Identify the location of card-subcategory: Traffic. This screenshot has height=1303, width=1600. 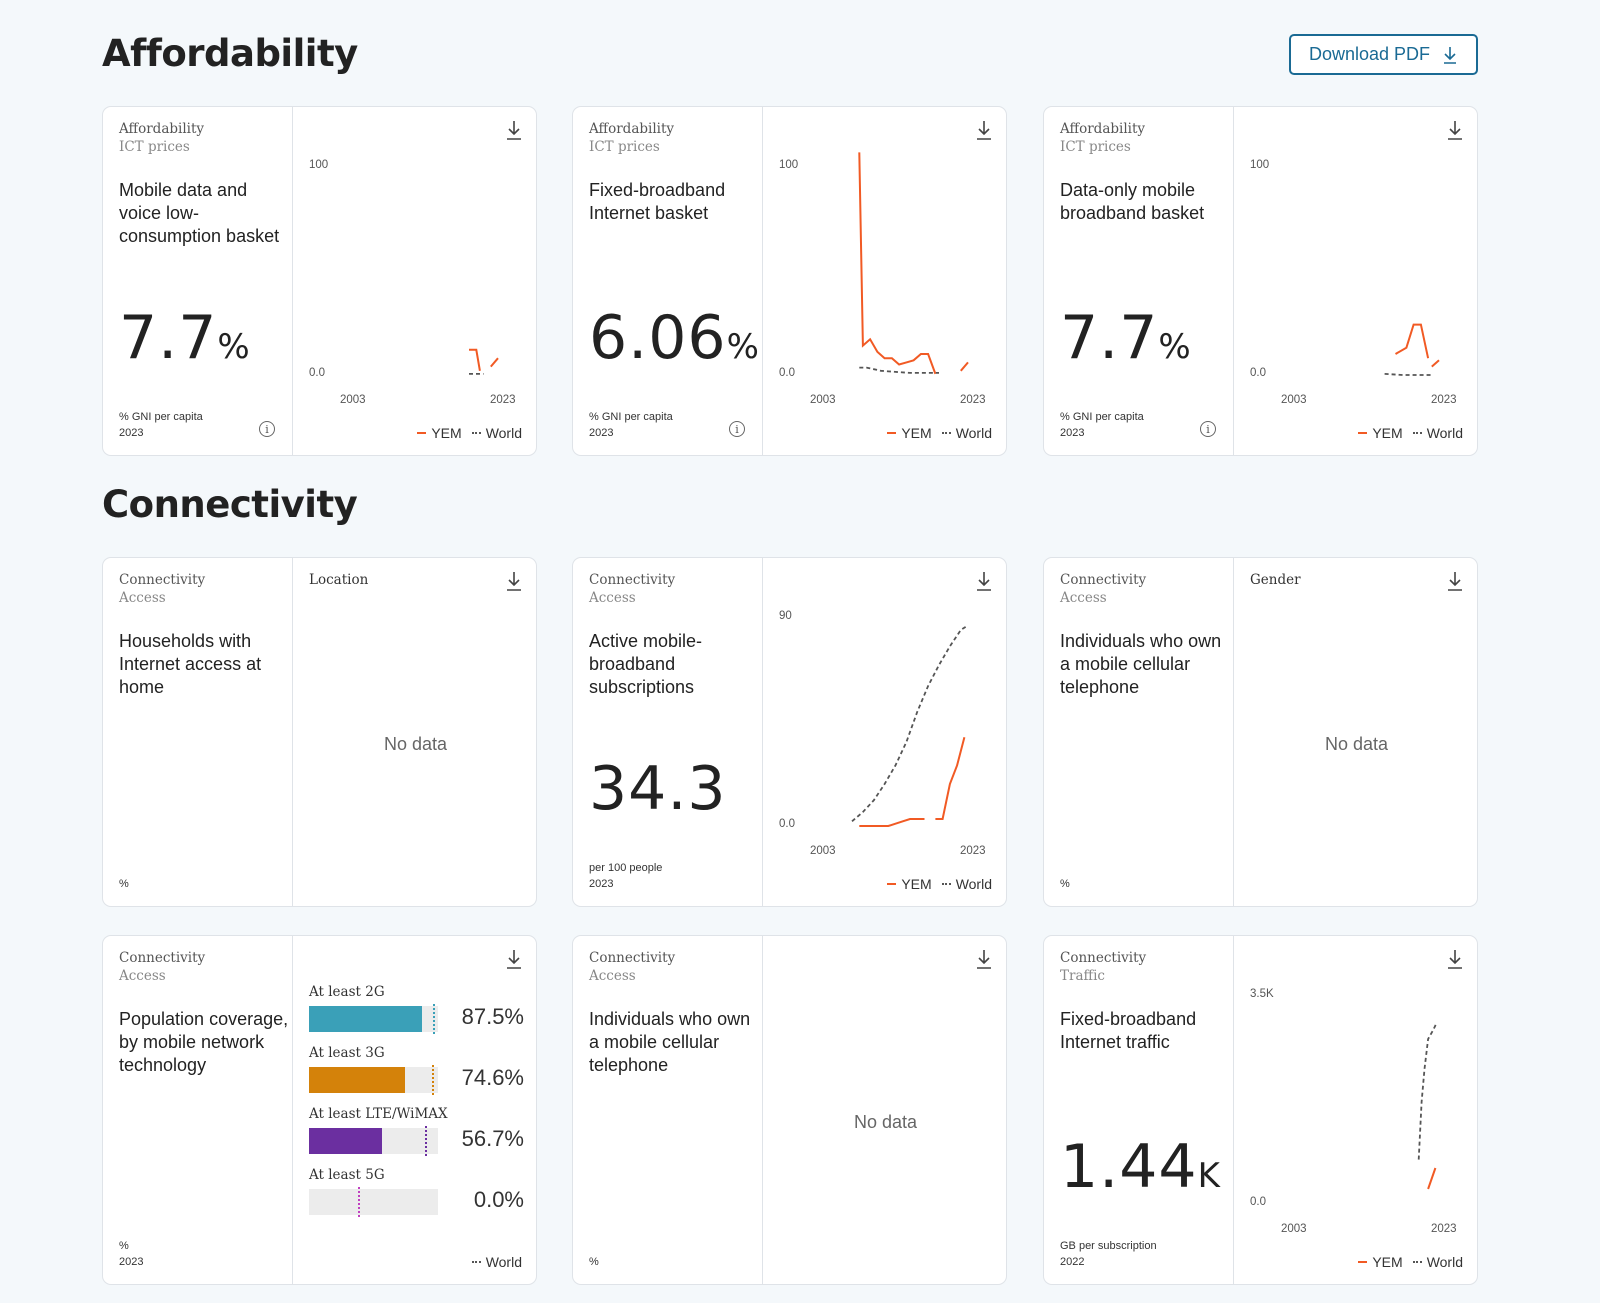
(1082, 976).